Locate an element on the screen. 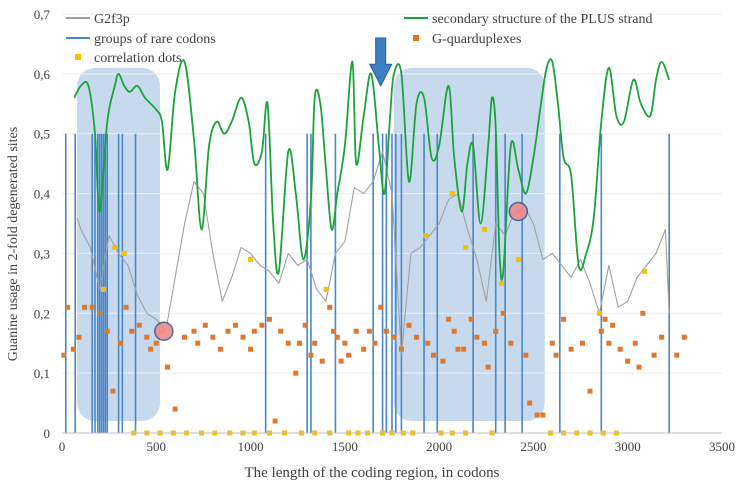 The width and height of the screenshot is (743, 486). legend-label: G2f3p is located at coordinates (112, 19).